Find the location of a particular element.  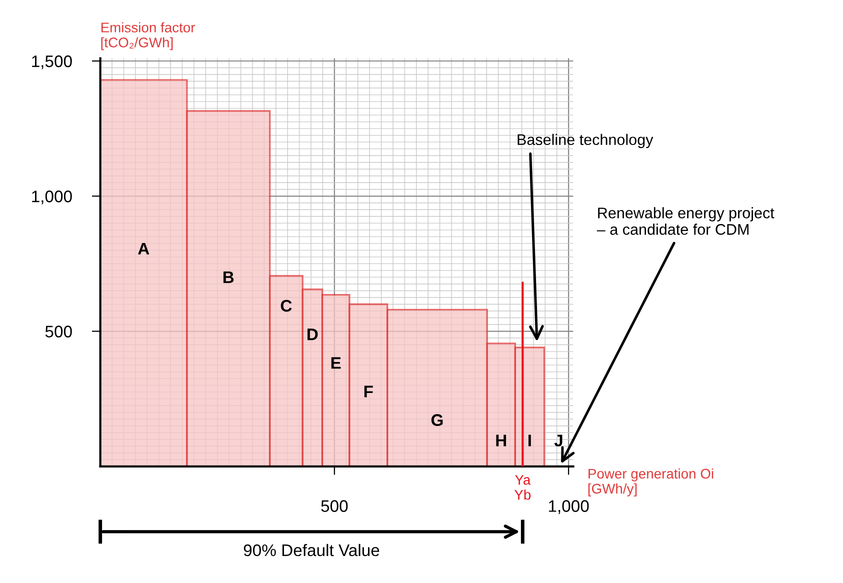

category-label: A is located at coordinates (144, 248).